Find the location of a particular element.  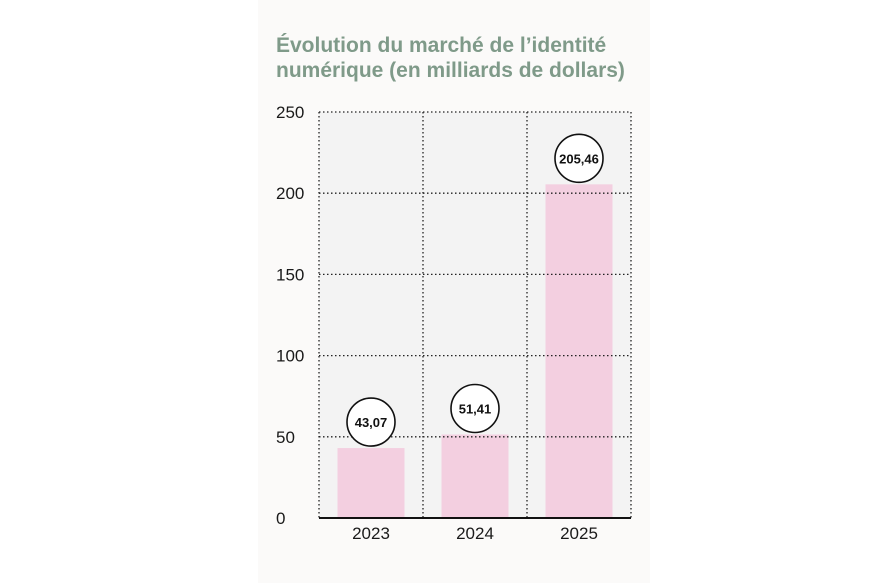

y-tick-label: 0 is located at coordinates (280, 518).